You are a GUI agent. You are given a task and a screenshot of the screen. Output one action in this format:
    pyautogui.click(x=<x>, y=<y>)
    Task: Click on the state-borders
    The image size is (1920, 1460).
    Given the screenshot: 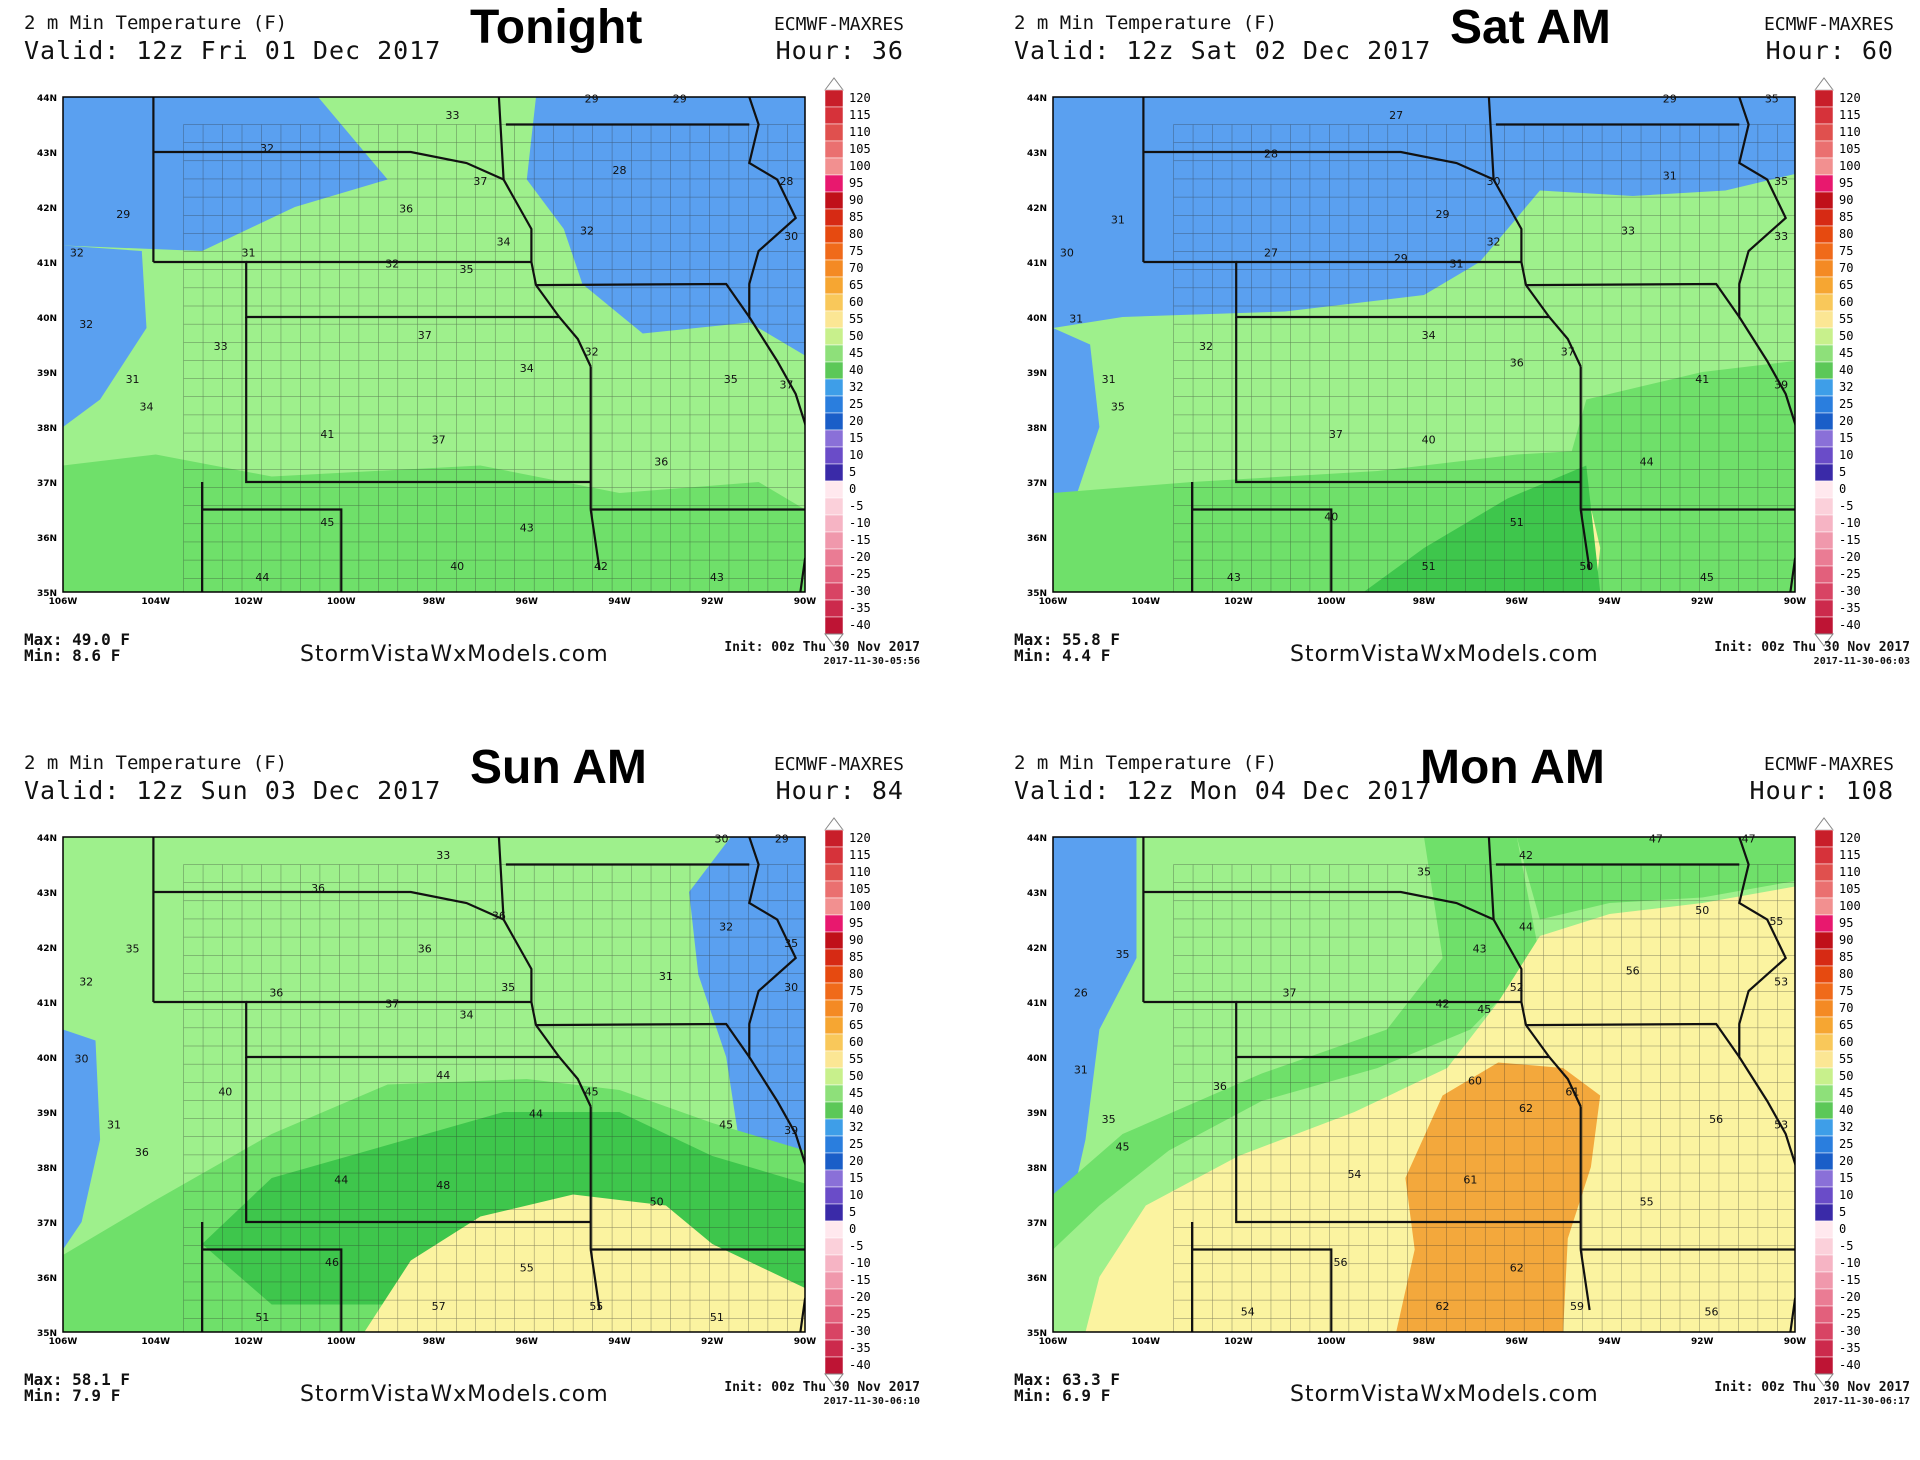 What is the action you would take?
    pyautogui.click(x=478, y=344)
    